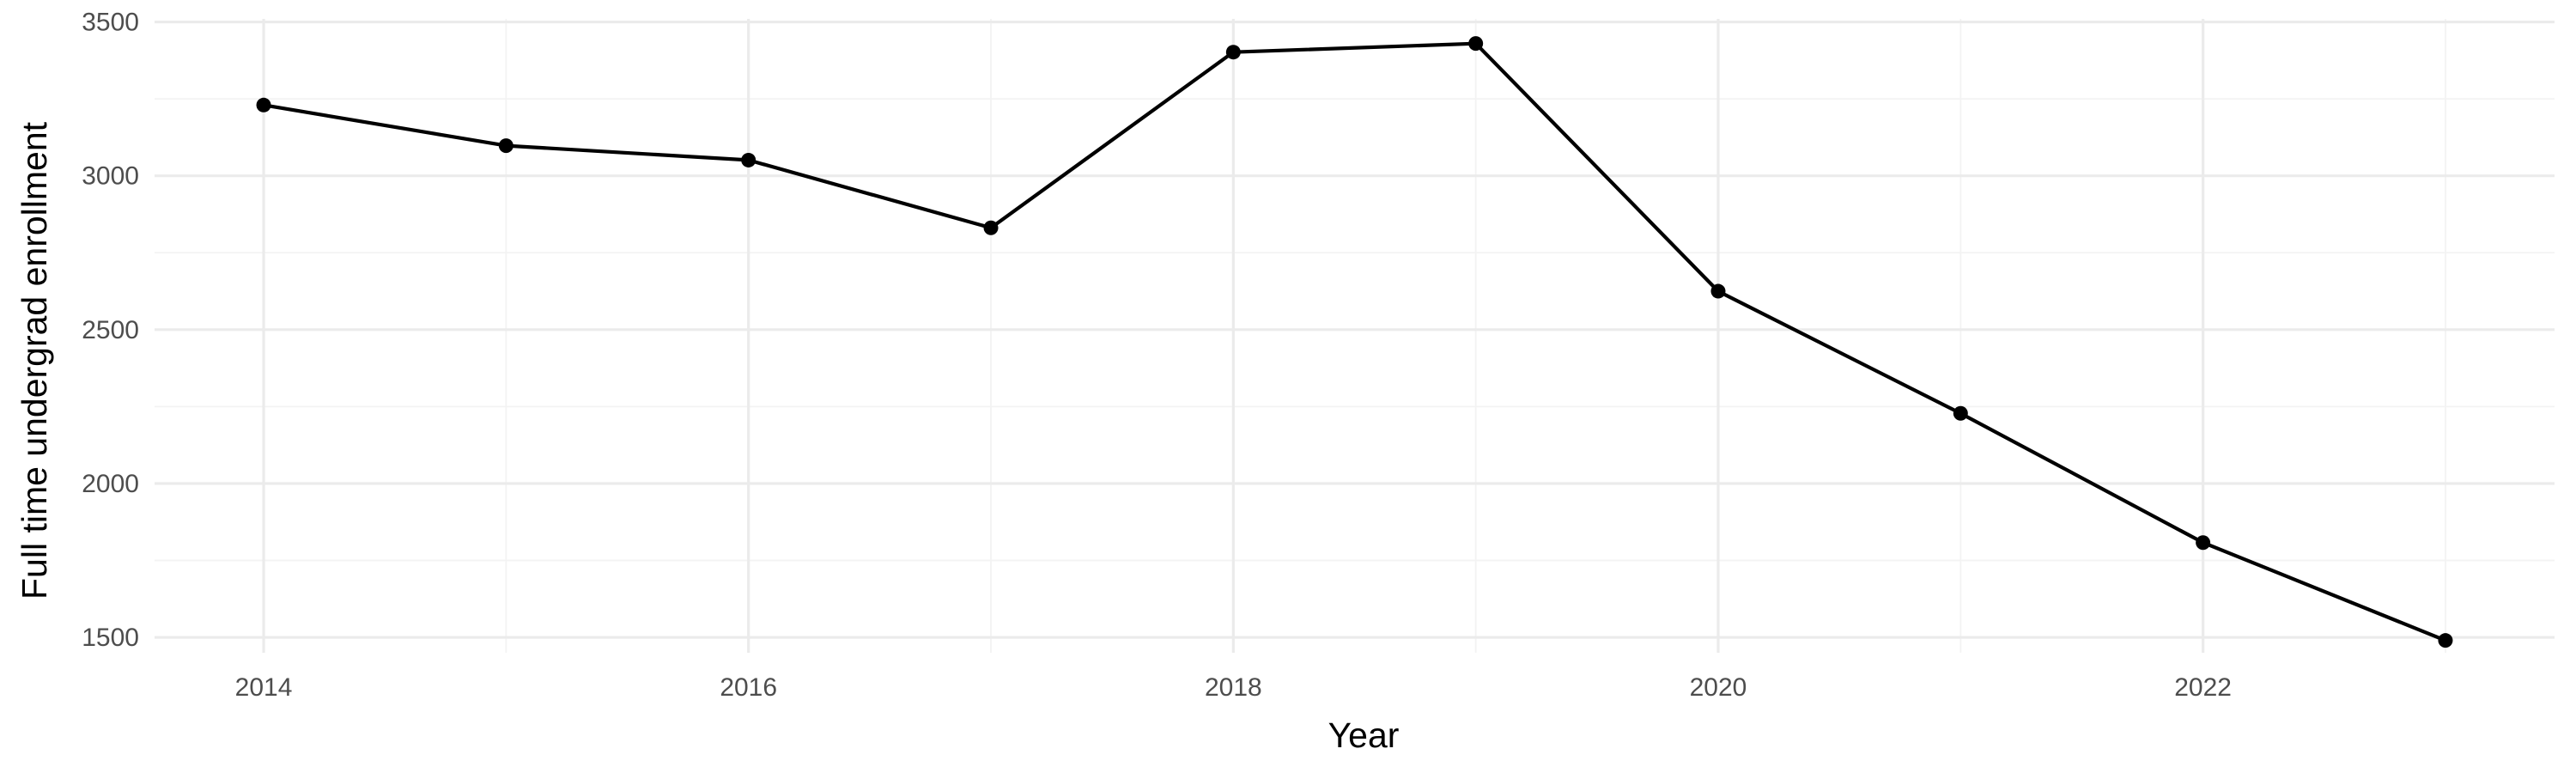 This screenshot has width=2576, height=773. What do you see at coordinates (34, 360) in the screenshot?
I see `y-axis-title: Full time undergrad enrollment` at bounding box center [34, 360].